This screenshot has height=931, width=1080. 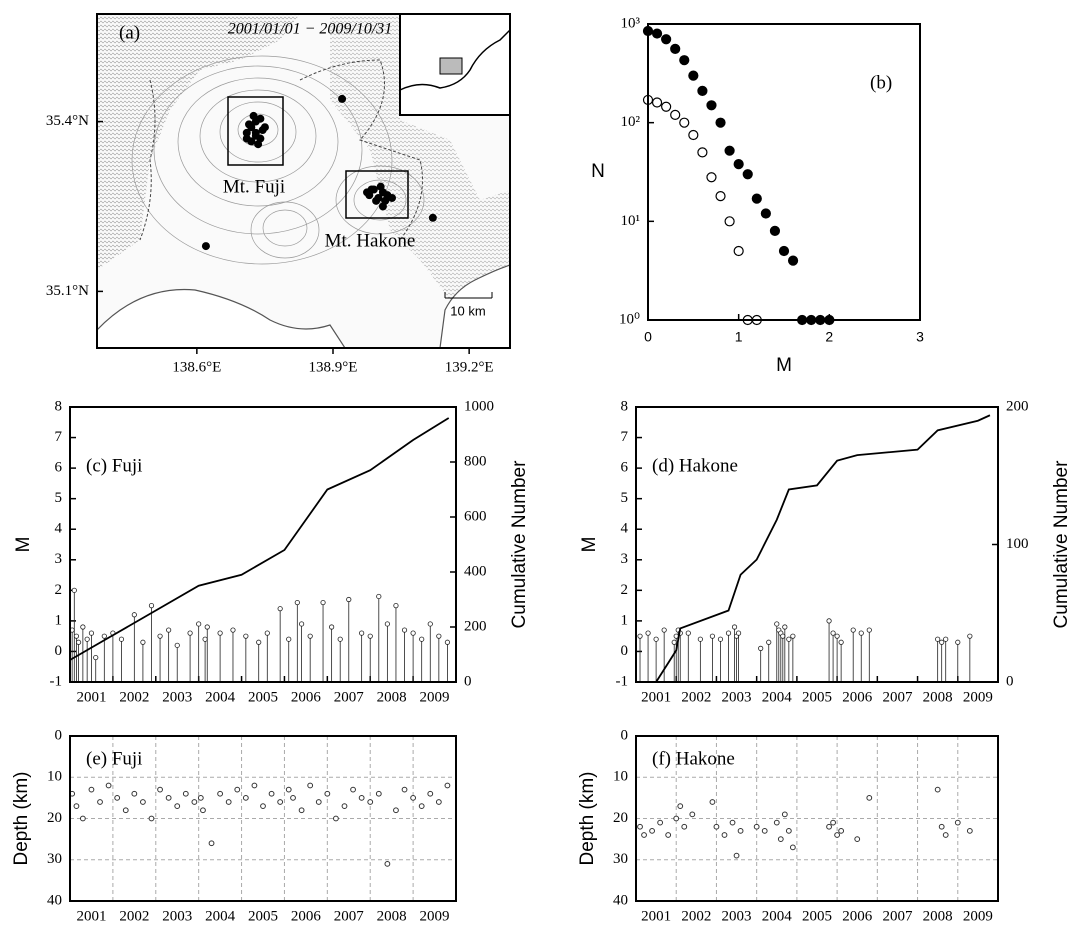 I want to click on y2-tick-label: 1000, so click(x=479, y=406).